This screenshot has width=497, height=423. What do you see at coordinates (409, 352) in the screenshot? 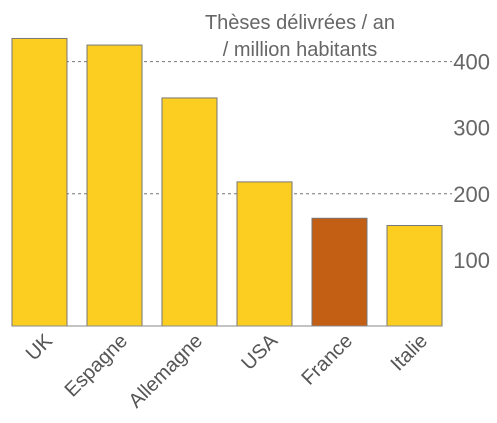
I see `x-tick-label-italie: Italie` at bounding box center [409, 352].